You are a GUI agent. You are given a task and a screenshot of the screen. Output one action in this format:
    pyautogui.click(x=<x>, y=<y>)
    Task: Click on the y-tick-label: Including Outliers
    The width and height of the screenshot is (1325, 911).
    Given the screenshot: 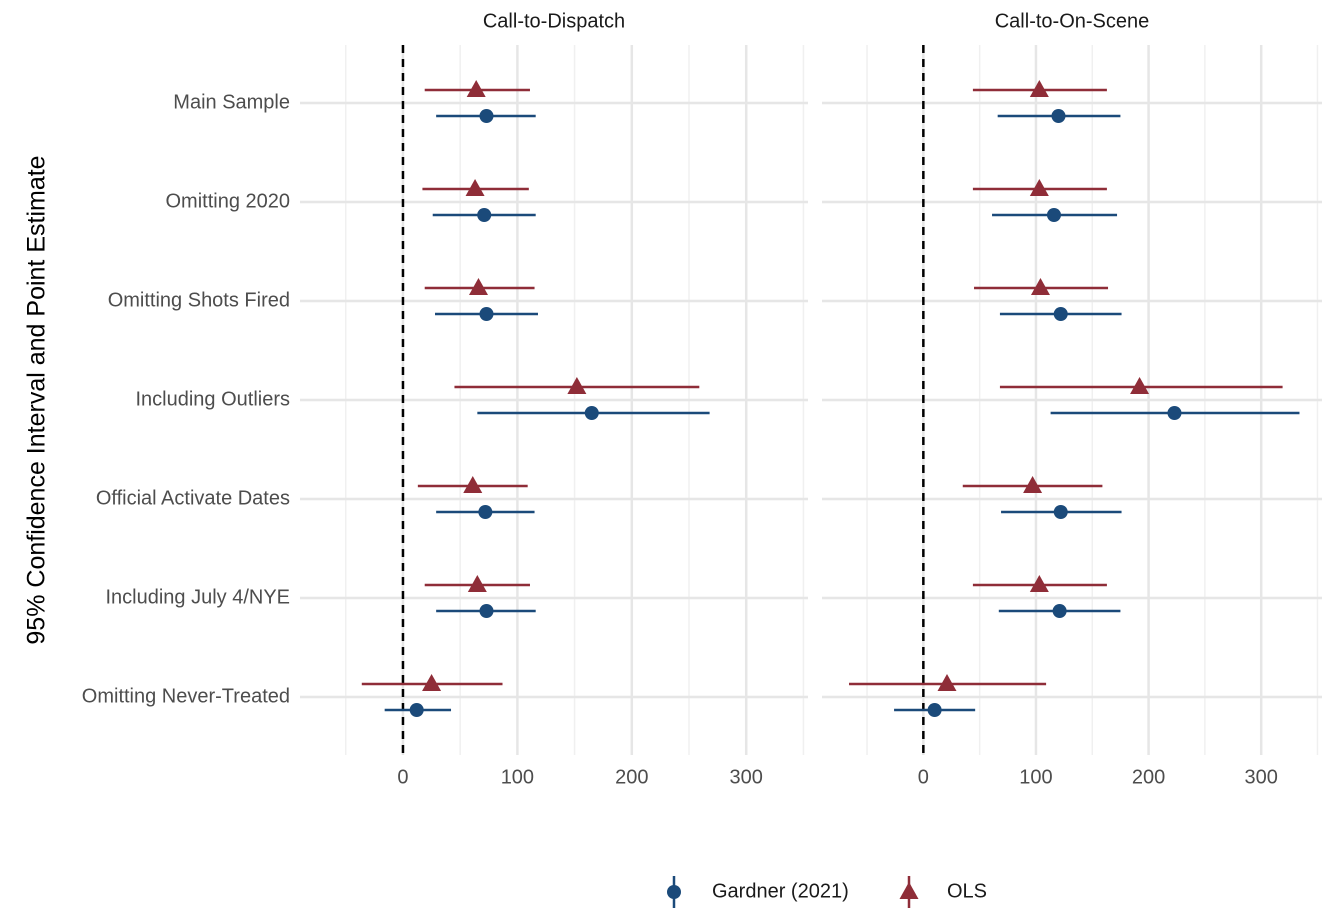 What is the action you would take?
    pyautogui.click(x=212, y=399)
    